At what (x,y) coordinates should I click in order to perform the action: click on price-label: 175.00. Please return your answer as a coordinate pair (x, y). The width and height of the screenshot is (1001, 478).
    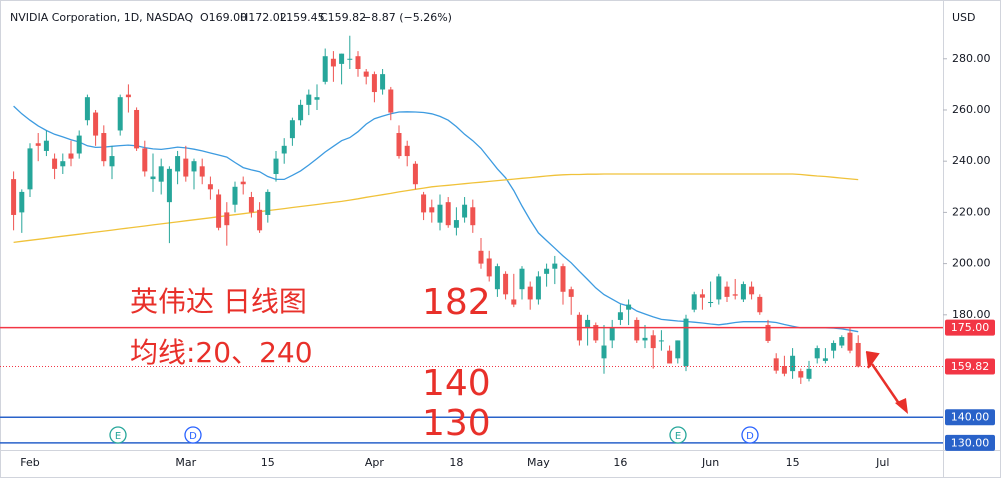
    Looking at the image, I should click on (970, 327).